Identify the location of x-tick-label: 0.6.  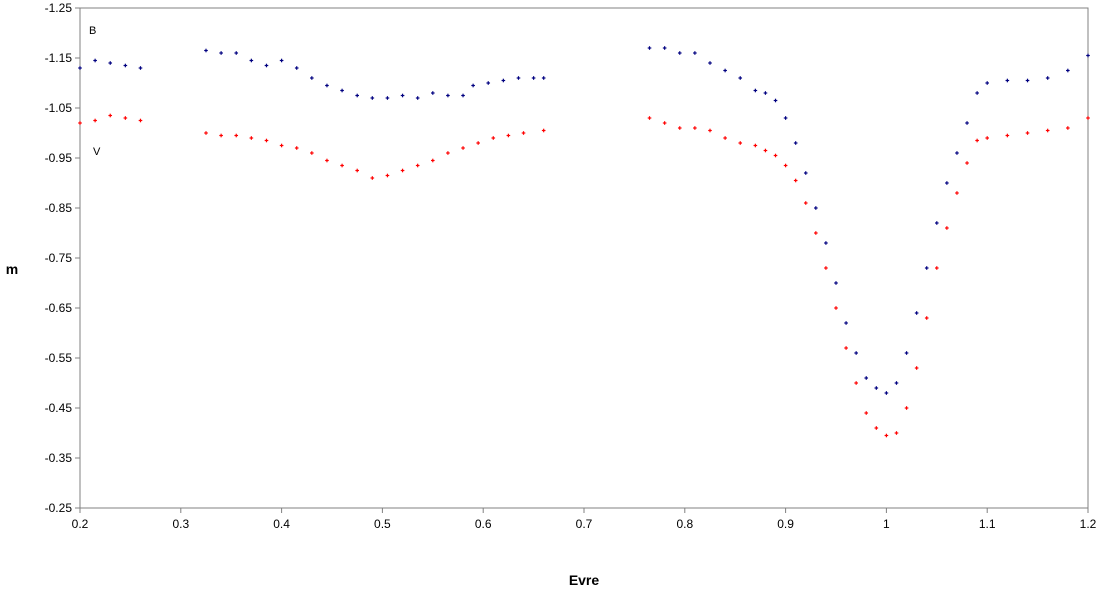
(483, 524).